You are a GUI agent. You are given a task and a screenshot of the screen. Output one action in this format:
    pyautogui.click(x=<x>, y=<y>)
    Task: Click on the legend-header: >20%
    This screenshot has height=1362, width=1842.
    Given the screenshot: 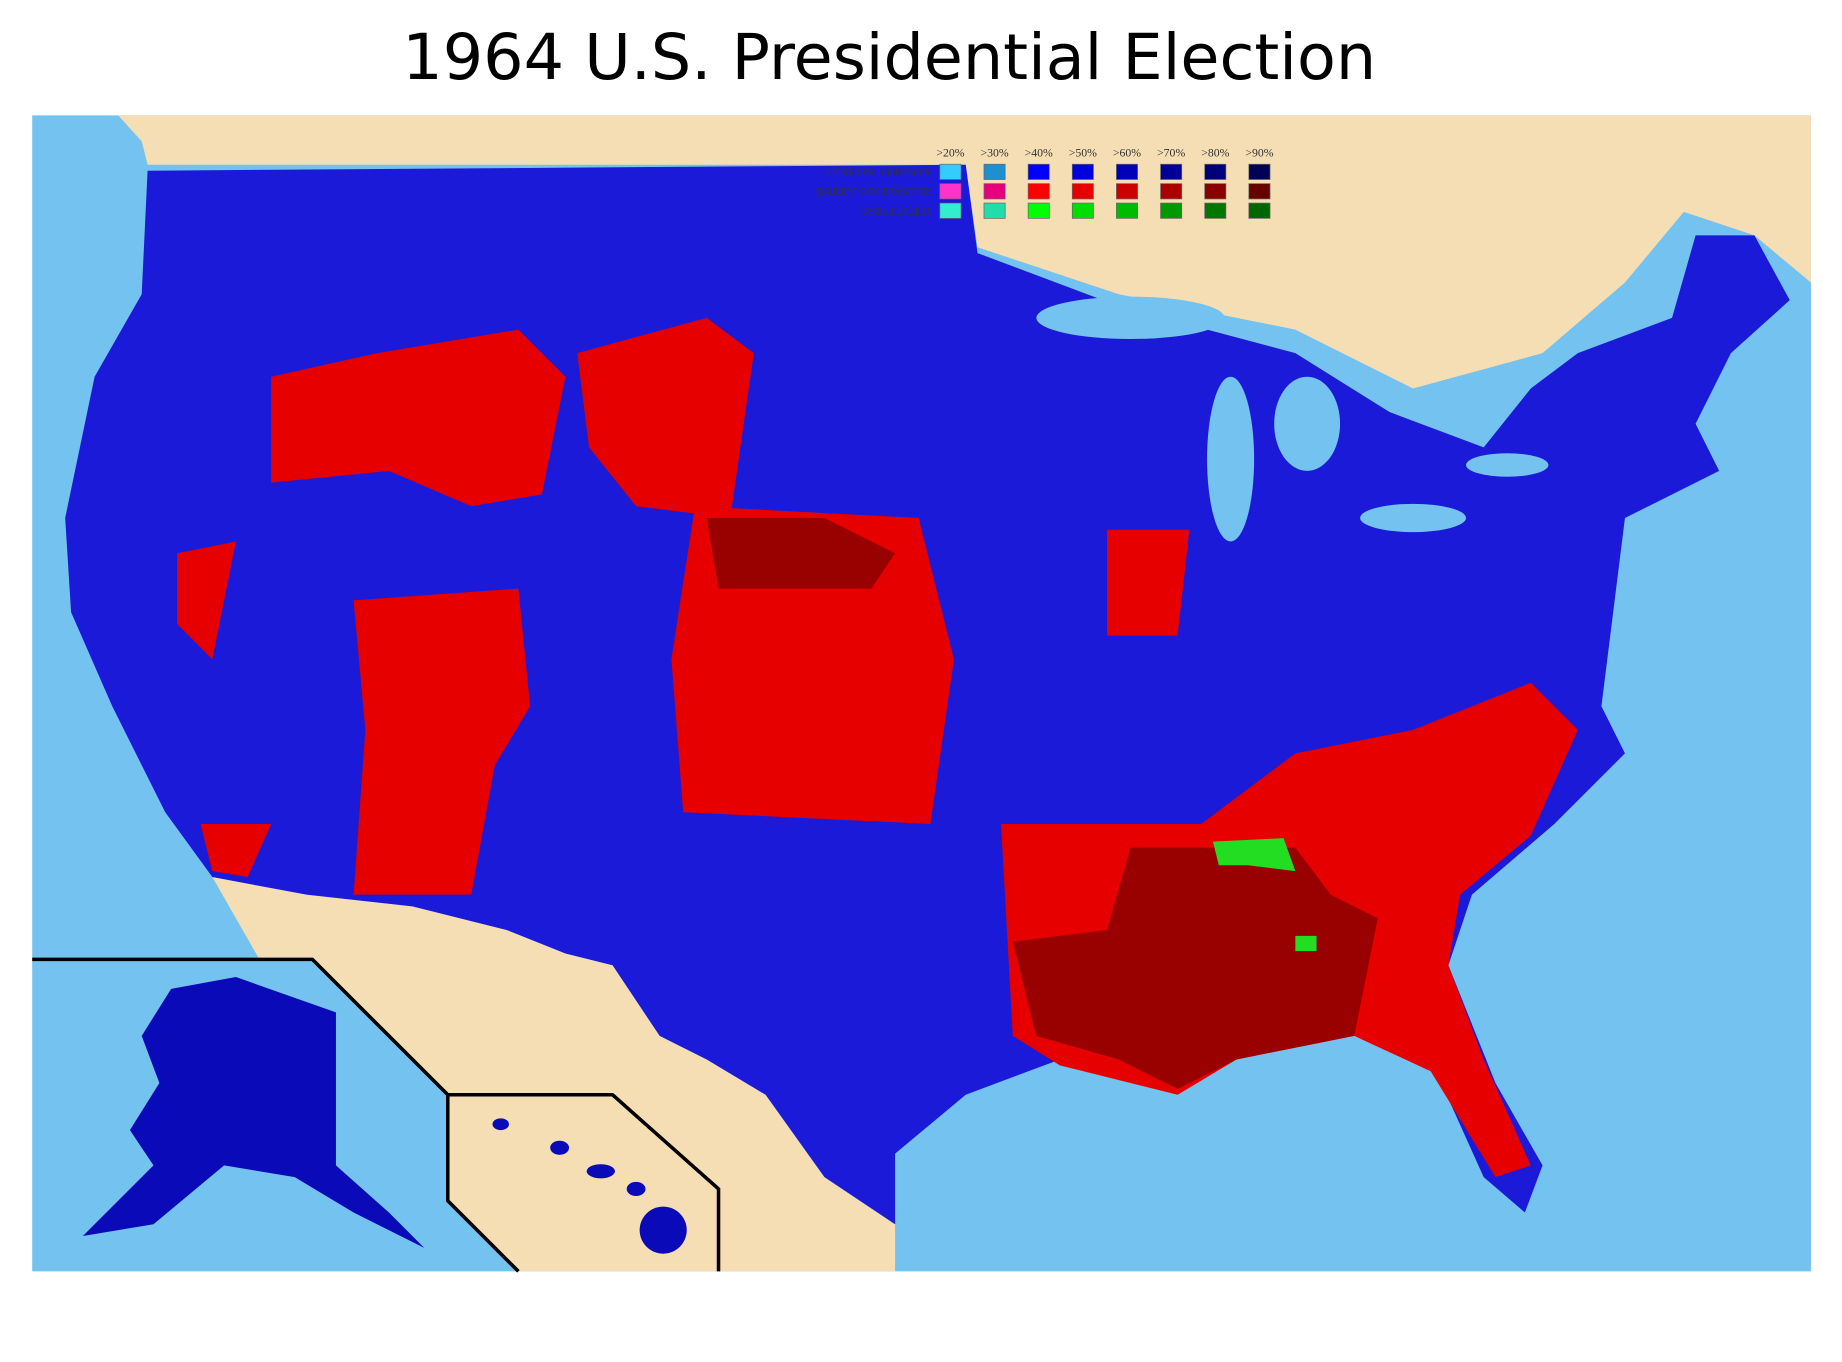 What is the action you would take?
    pyautogui.click(x=950, y=153)
    